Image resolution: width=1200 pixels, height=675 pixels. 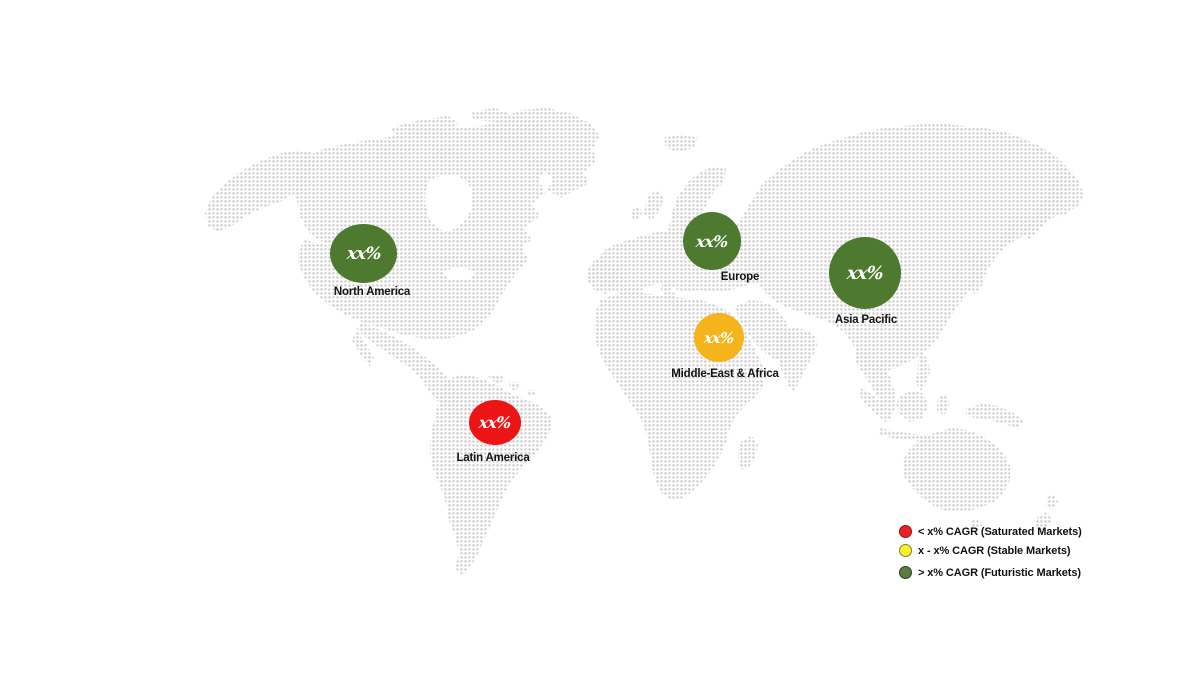 I want to click on islands-arctic, so click(x=445, y=133).